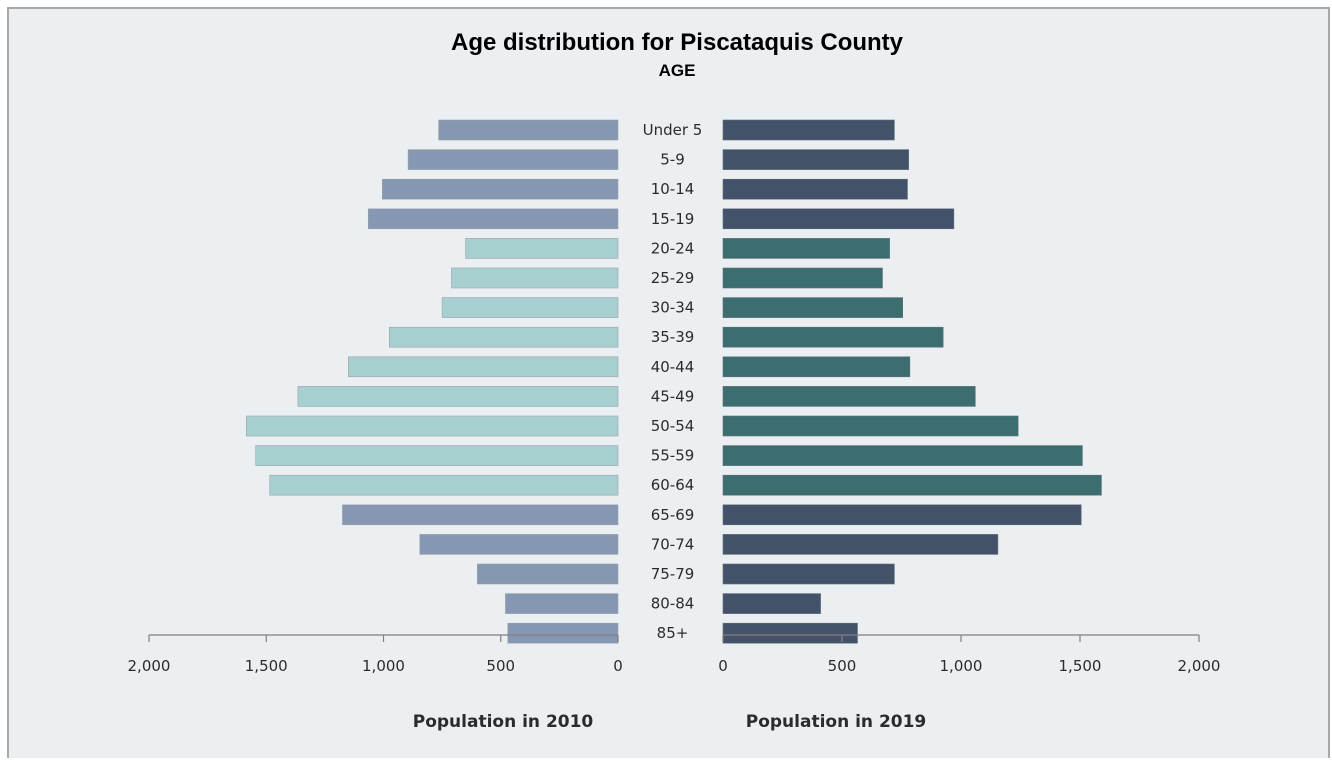  Describe the element at coordinates (677, 70) in the screenshot. I see `chart-subtitle: AGE` at that location.